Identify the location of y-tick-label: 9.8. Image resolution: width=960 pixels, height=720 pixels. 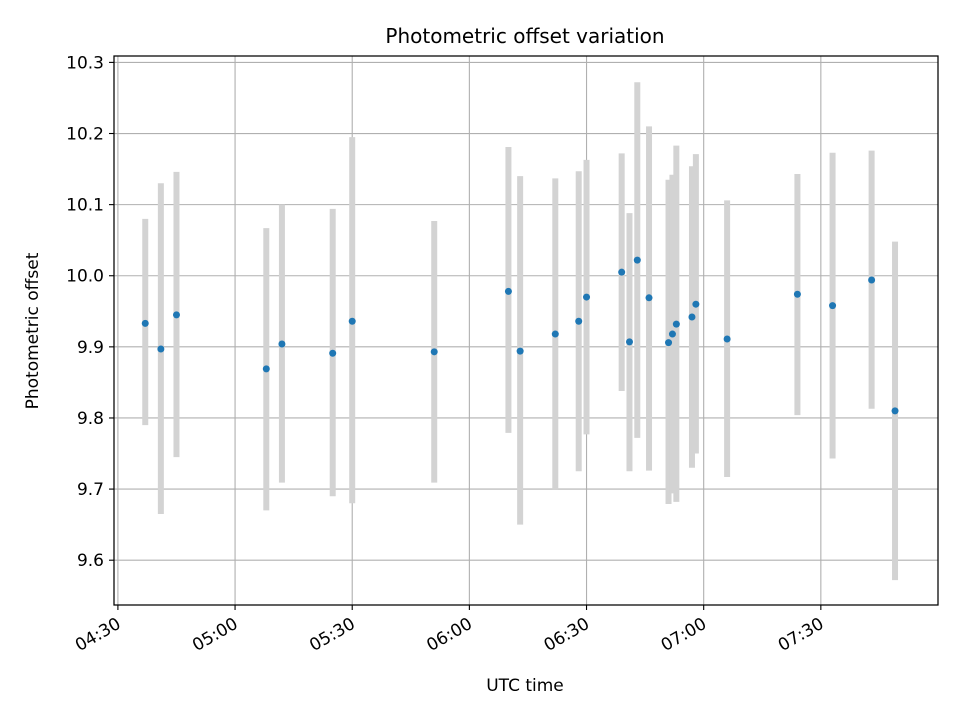
(90, 419).